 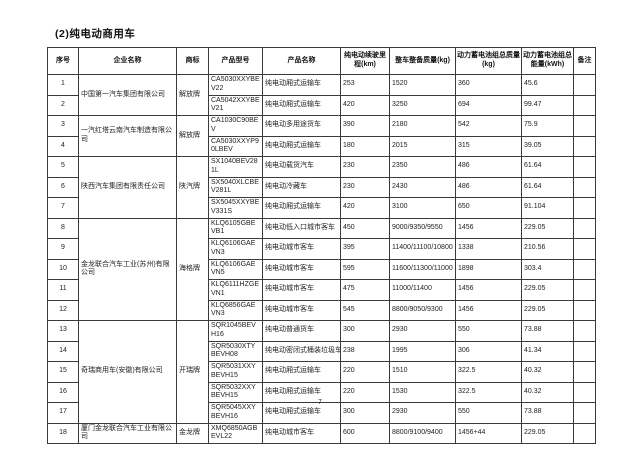 What do you see at coordinates (301, 351) in the screenshot?
I see `cell-product-name: 纯电动密闭式桶装垃圾车` at bounding box center [301, 351].